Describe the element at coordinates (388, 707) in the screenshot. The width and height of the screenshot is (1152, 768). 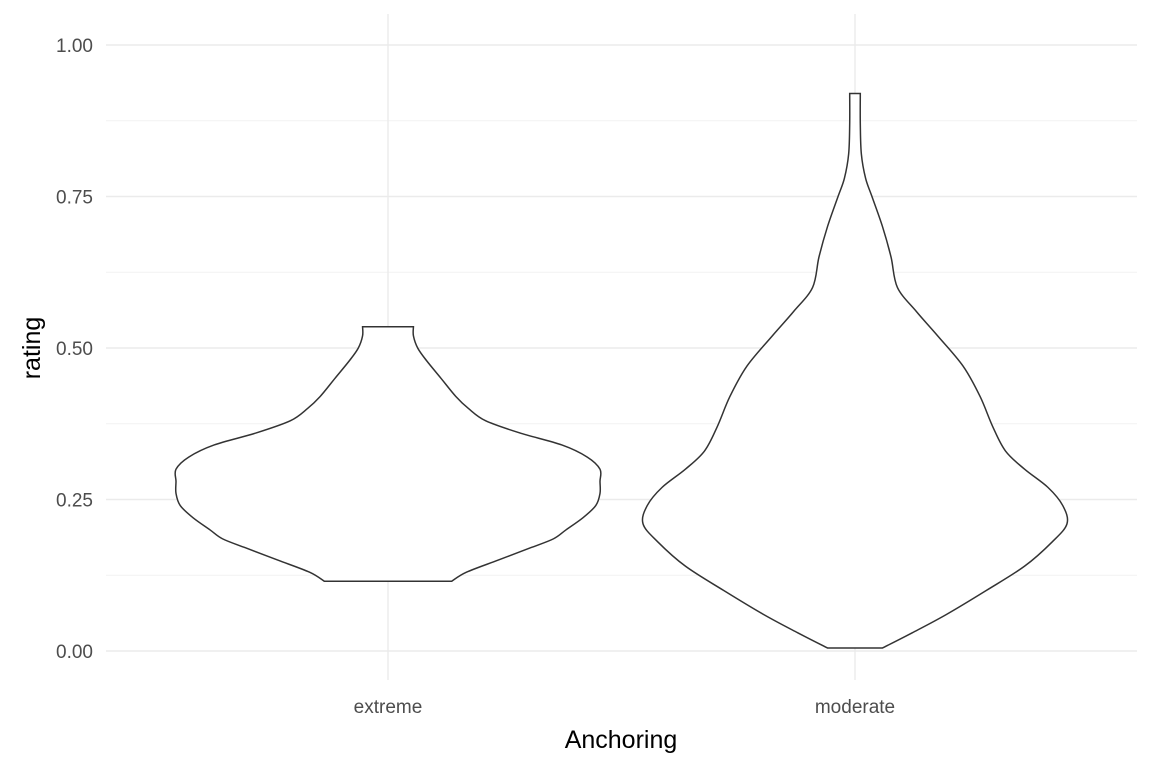
I see `x-tick-label: extreme` at that location.